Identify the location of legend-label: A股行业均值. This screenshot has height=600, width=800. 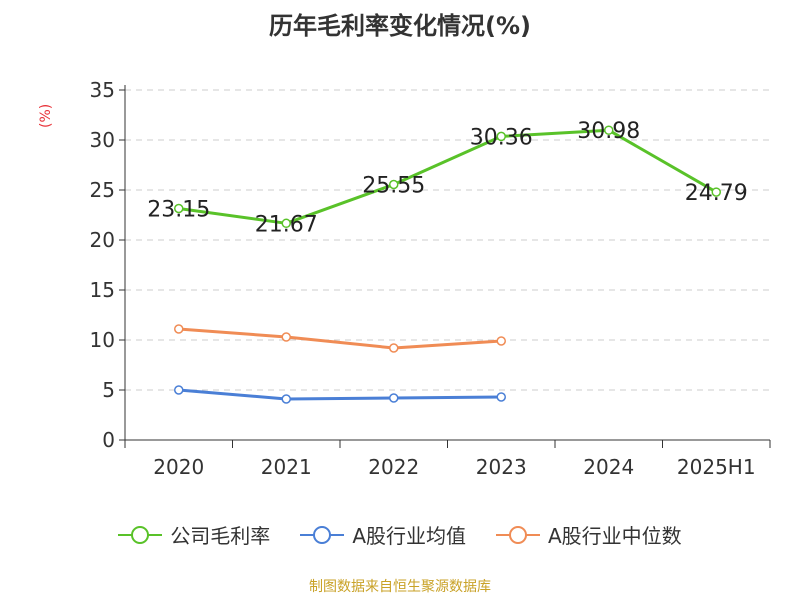
(409, 536).